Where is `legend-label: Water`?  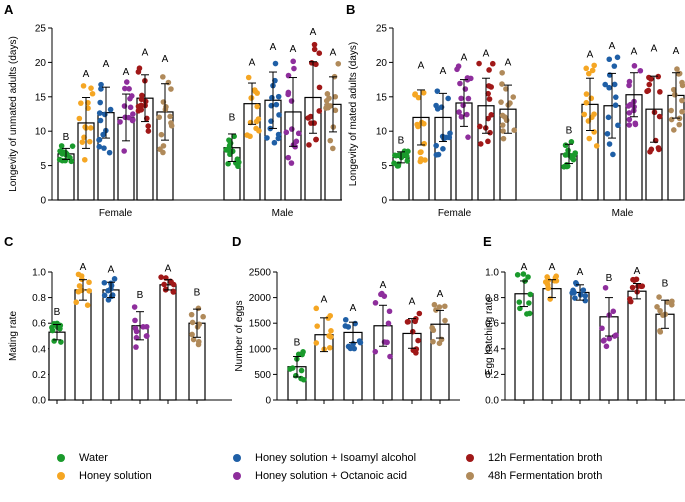 legend-label: Water is located at coordinates (93, 458).